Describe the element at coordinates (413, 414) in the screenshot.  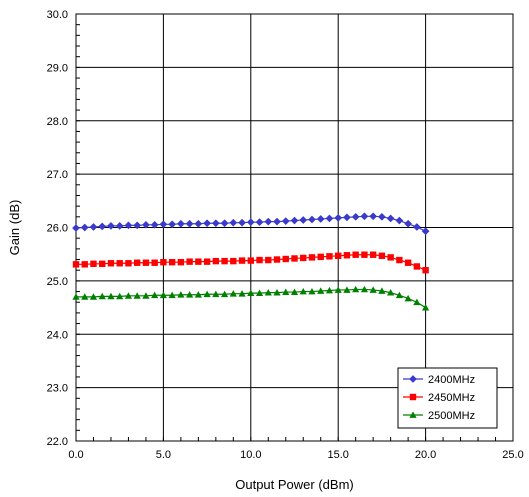
I see `legend-marker` at that location.